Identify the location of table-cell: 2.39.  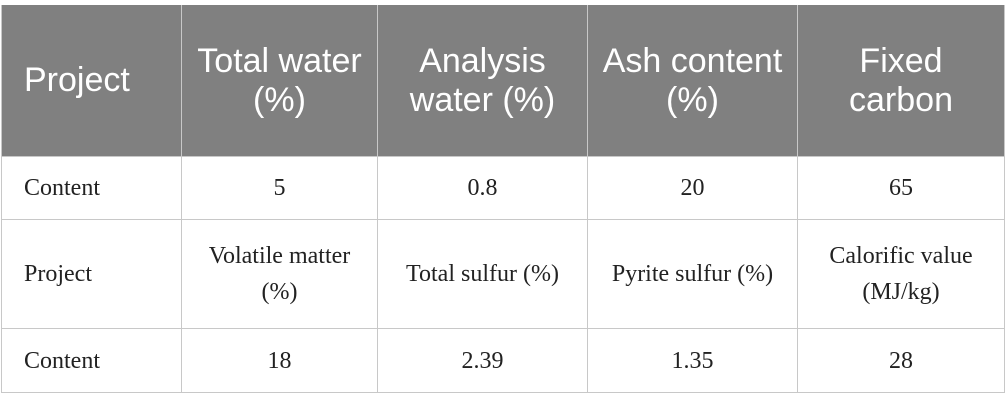
(482, 360).